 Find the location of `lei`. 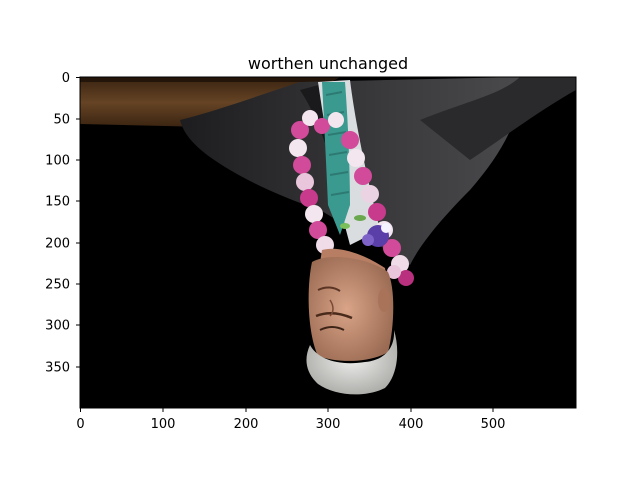

lei is located at coordinates (351, 198).